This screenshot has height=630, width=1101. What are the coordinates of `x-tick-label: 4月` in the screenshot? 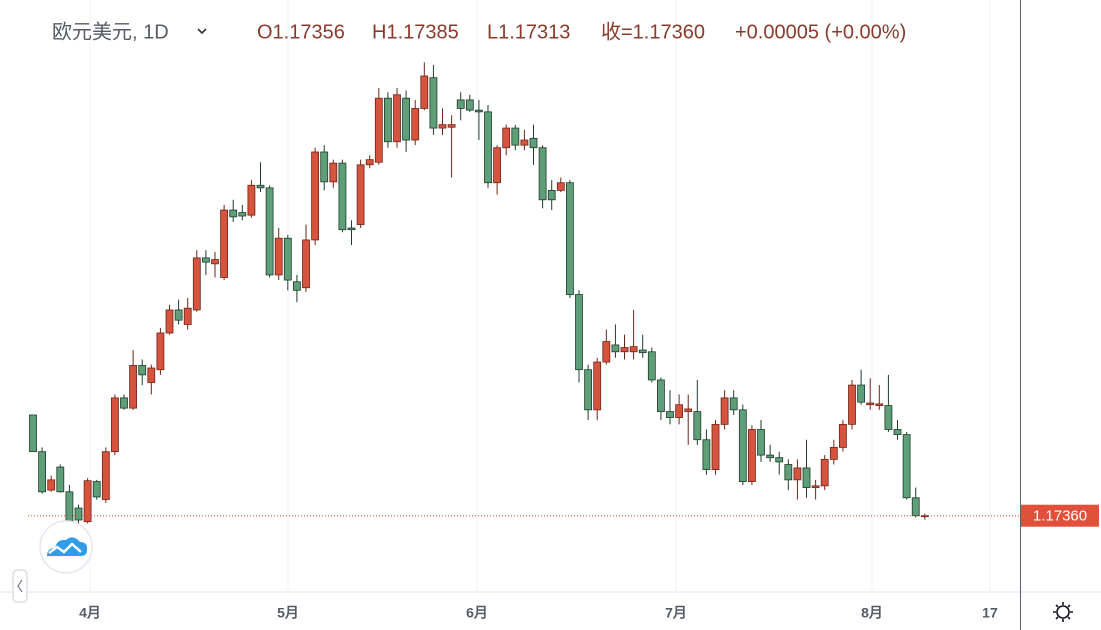 It's located at (90, 613).